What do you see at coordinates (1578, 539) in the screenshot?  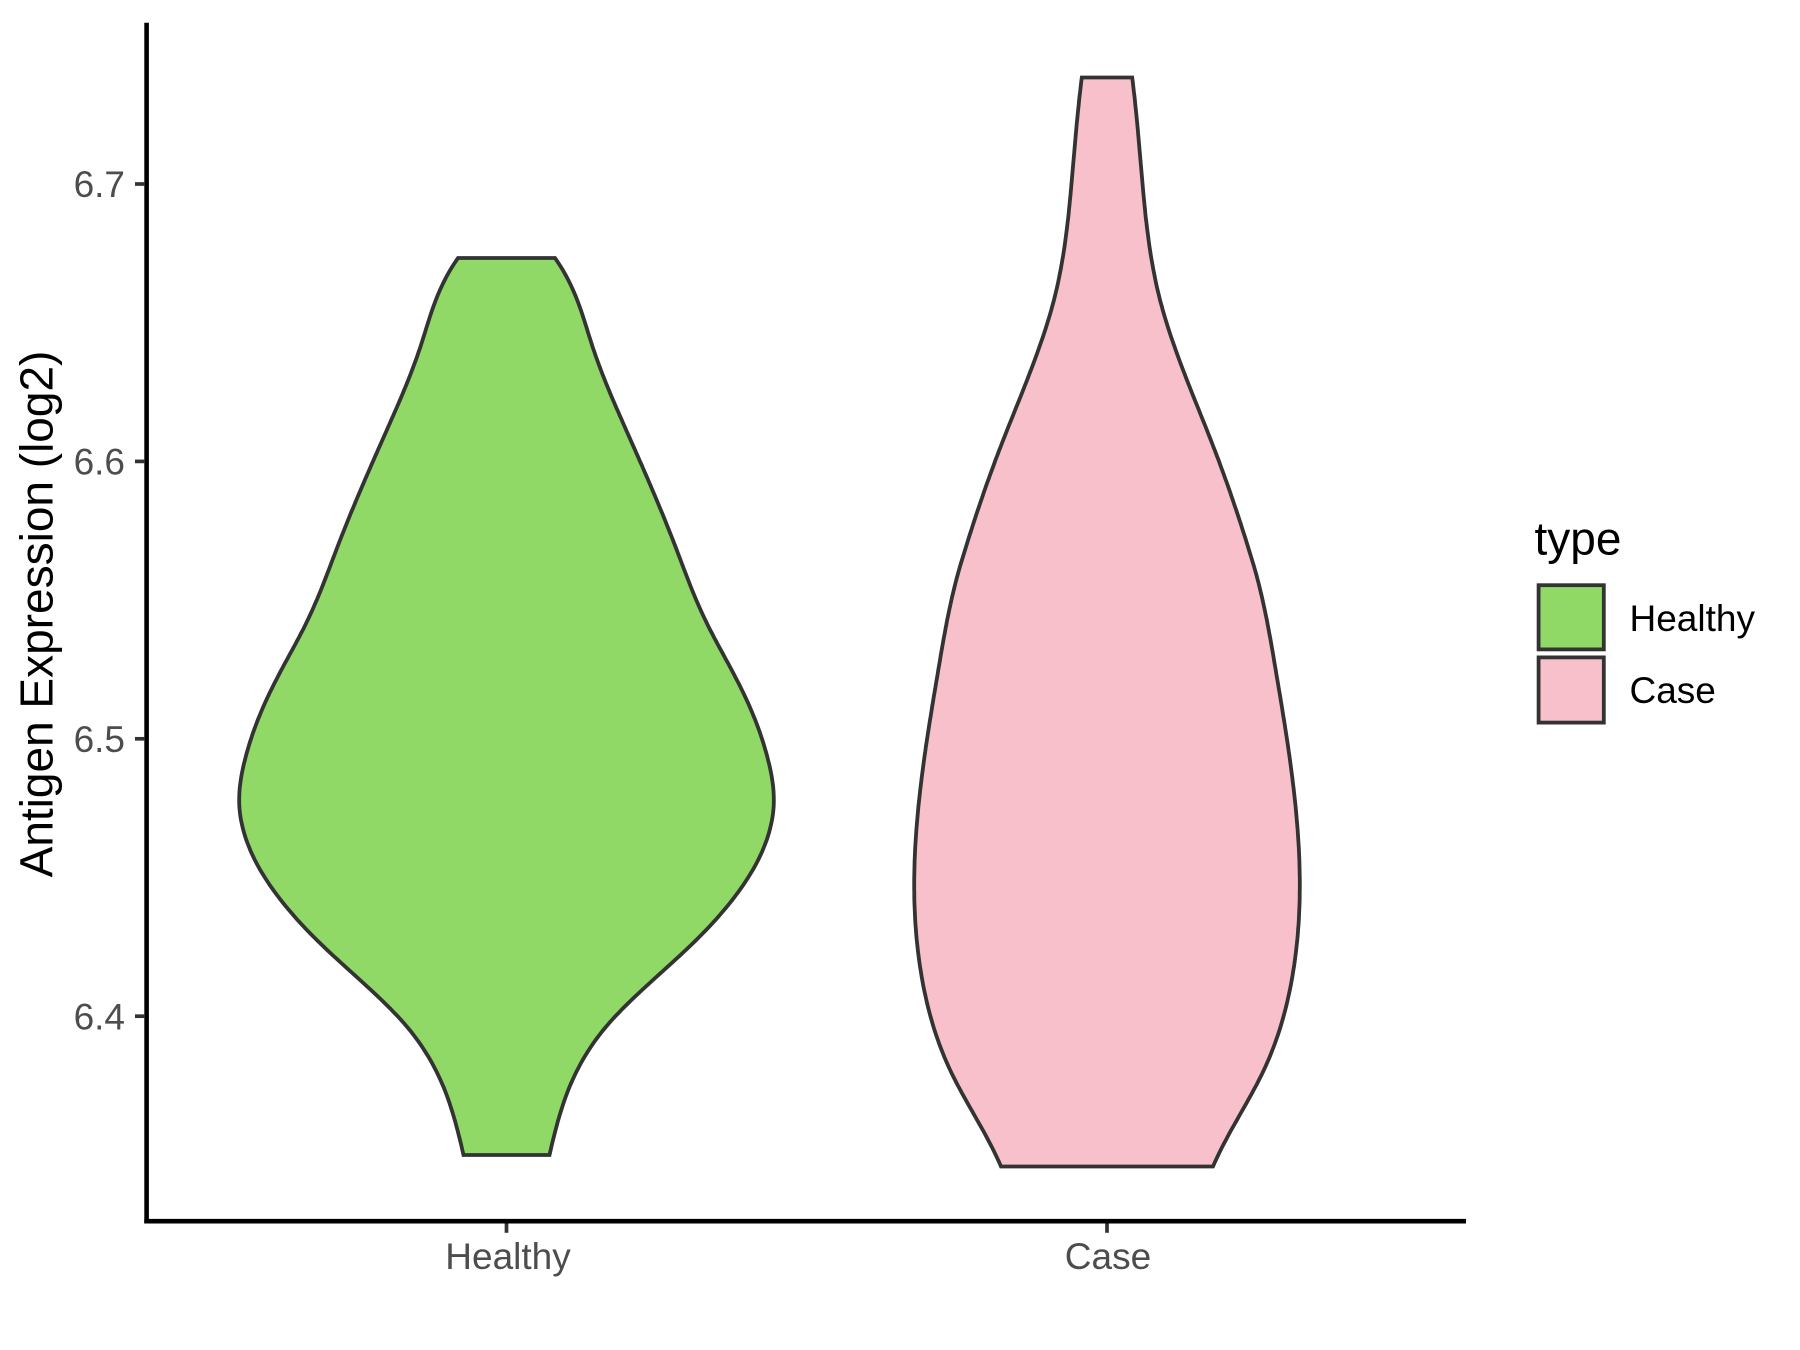 I see `svg-text: type` at bounding box center [1578, 539].